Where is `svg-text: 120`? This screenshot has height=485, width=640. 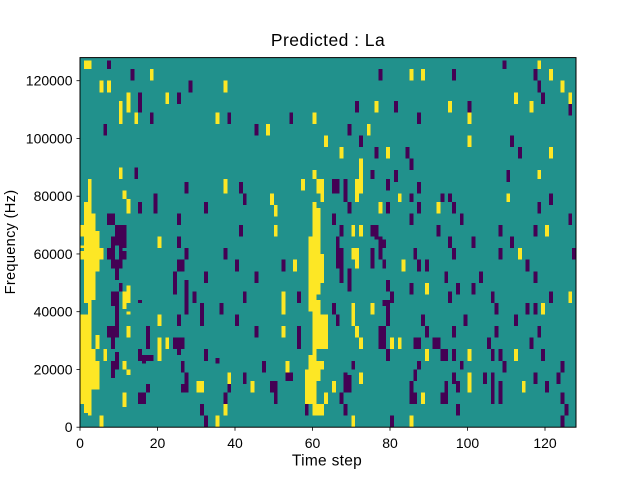 svg-text: 120 is located at coordinates (545, 443).